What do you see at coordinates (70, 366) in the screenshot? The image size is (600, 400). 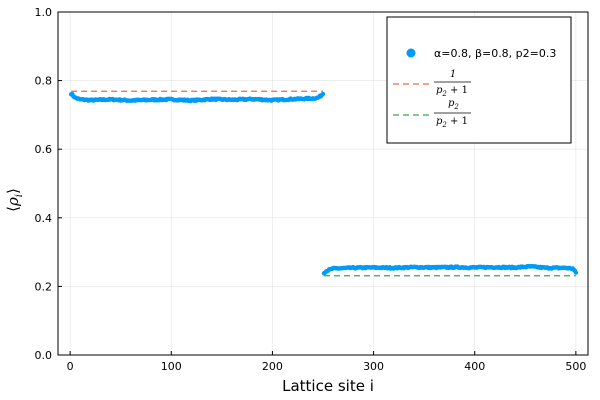 I see `x-tick-label: 0` at bounding box center [70, 366].